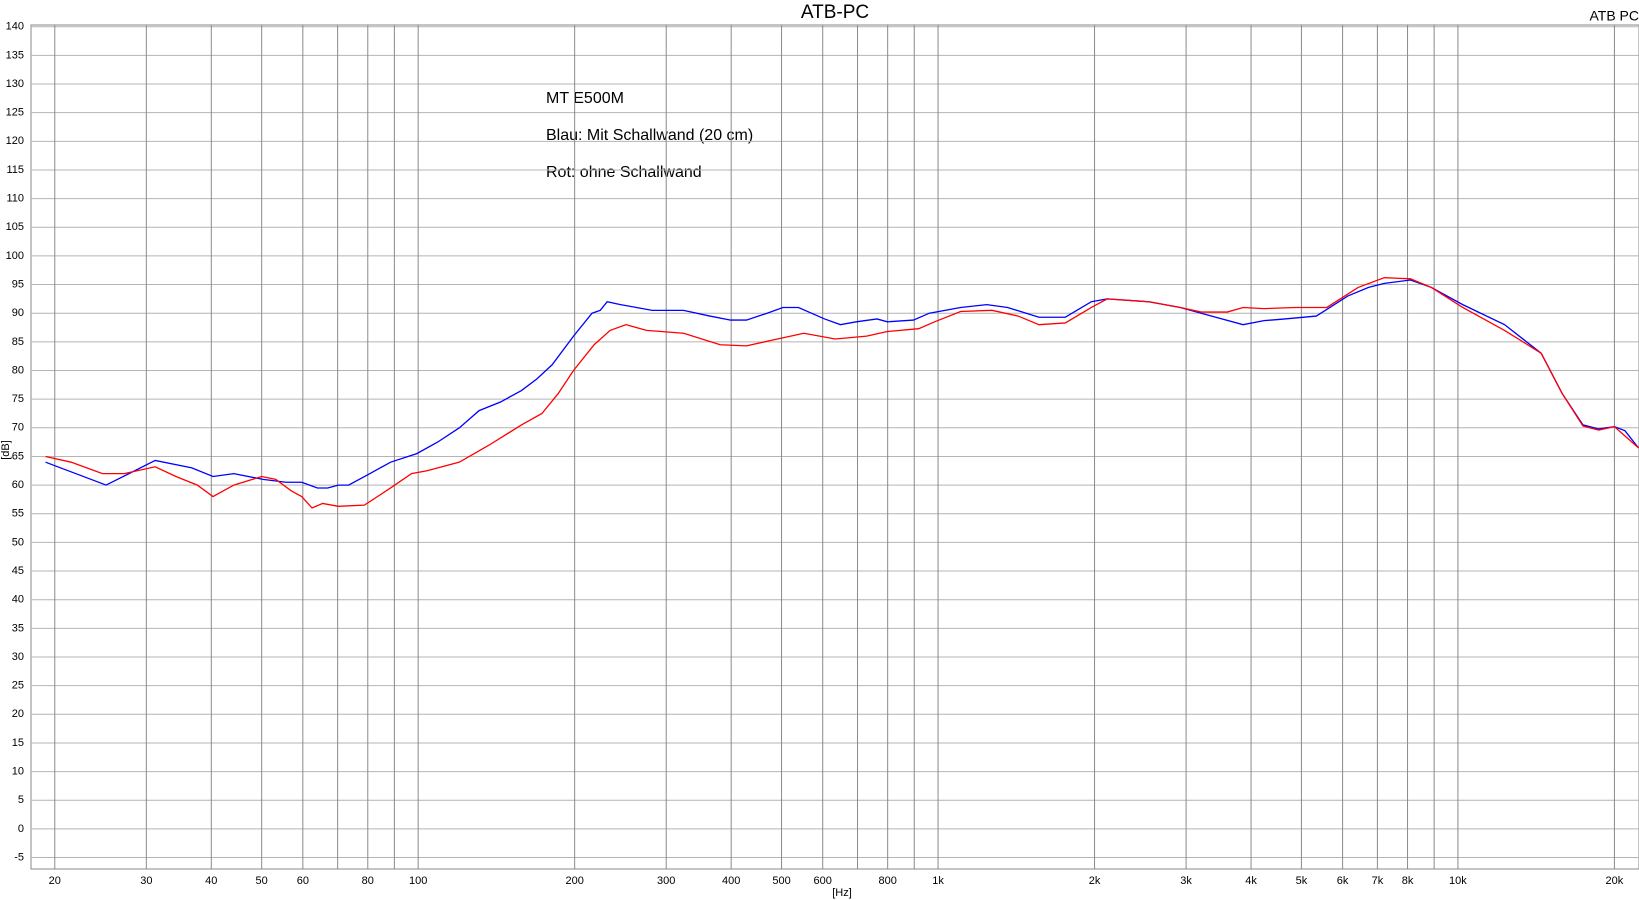  Describe the element at coordinates (15, 170) in the screenshot. I see `y-tick-label: 115` at that location.